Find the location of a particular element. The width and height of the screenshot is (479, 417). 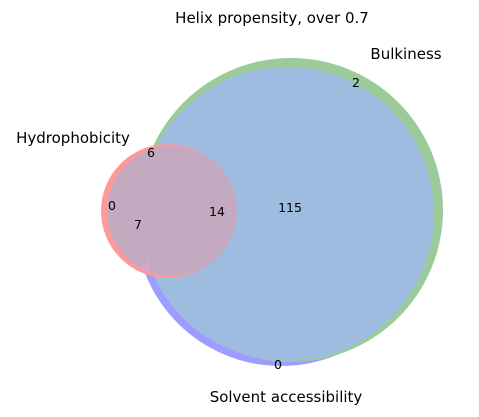

count-hydrophobicity-only: 0 is located at coordinates (112, 205).